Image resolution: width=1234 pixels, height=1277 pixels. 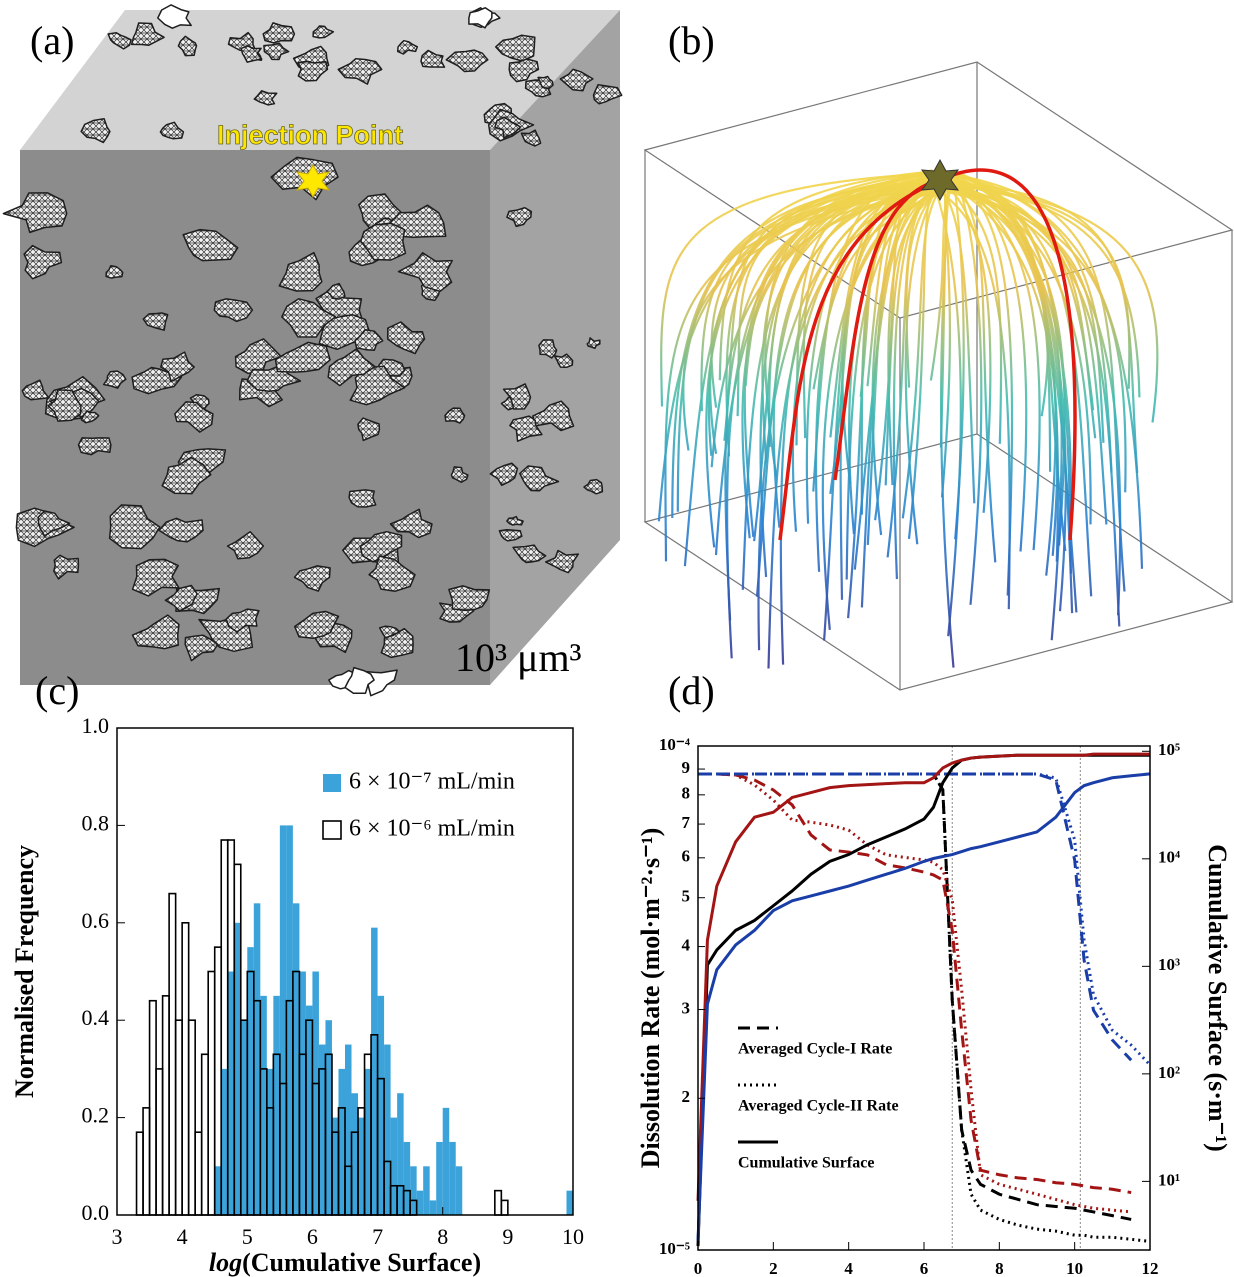 I want to click on plot-frame, so click(x=924, y=998).